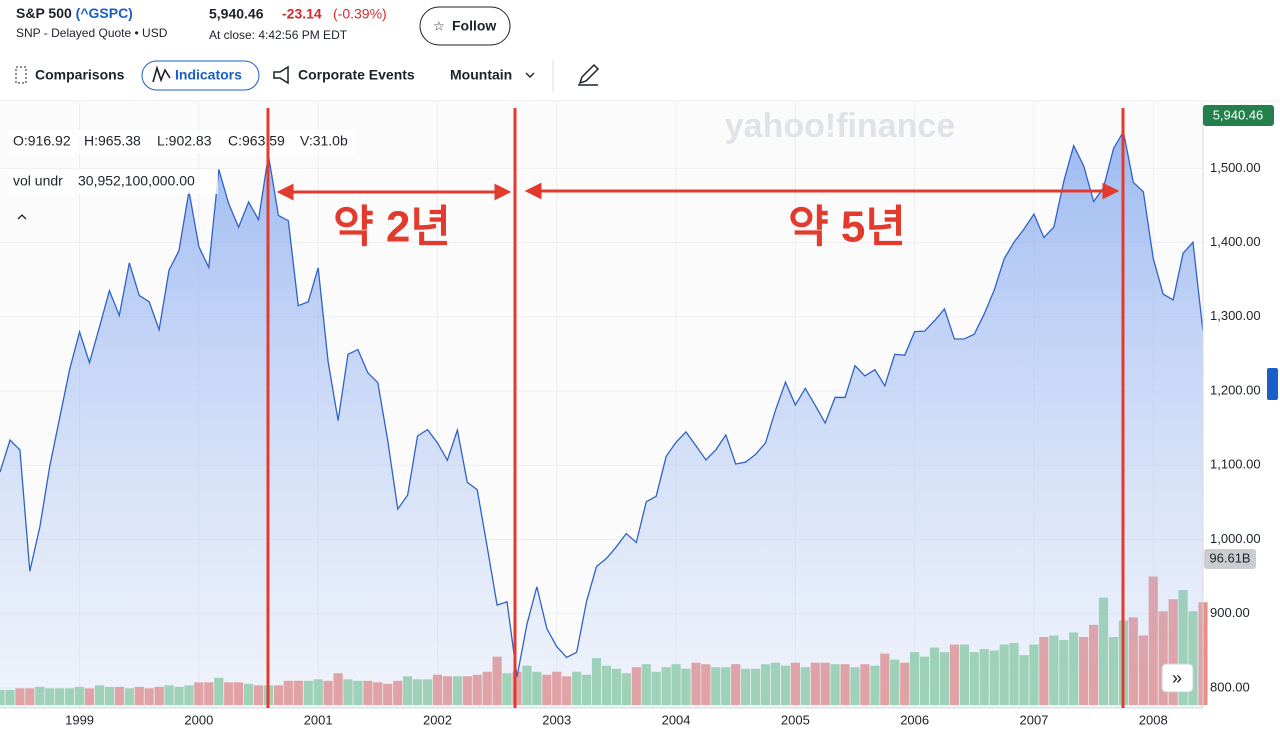 This screenshot has width=1280, height=753. What do you see at coordinates (474, 26) in the screenshot?
I see `follow-label: Follow` at bounding box center [474, 26].